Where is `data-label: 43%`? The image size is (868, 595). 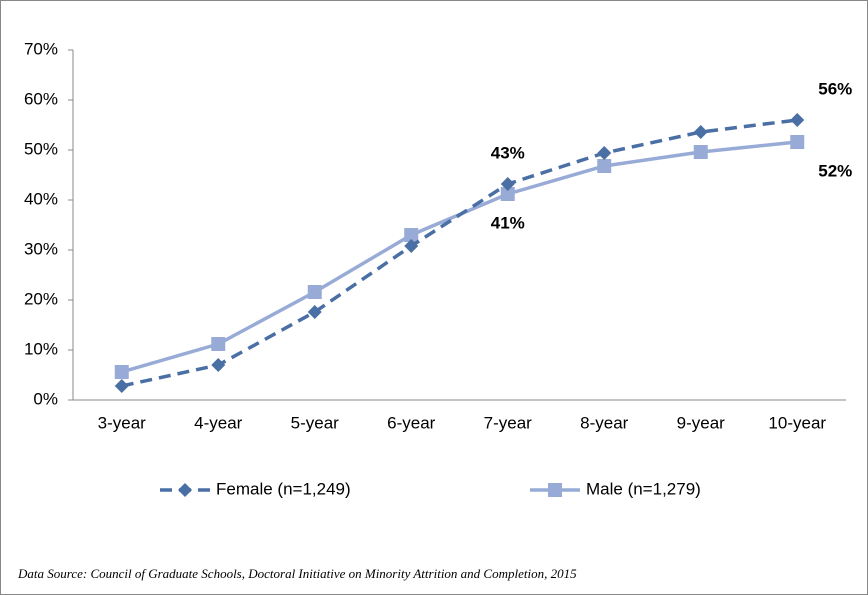
data-label: 43% is located at coordinates (508, 152).